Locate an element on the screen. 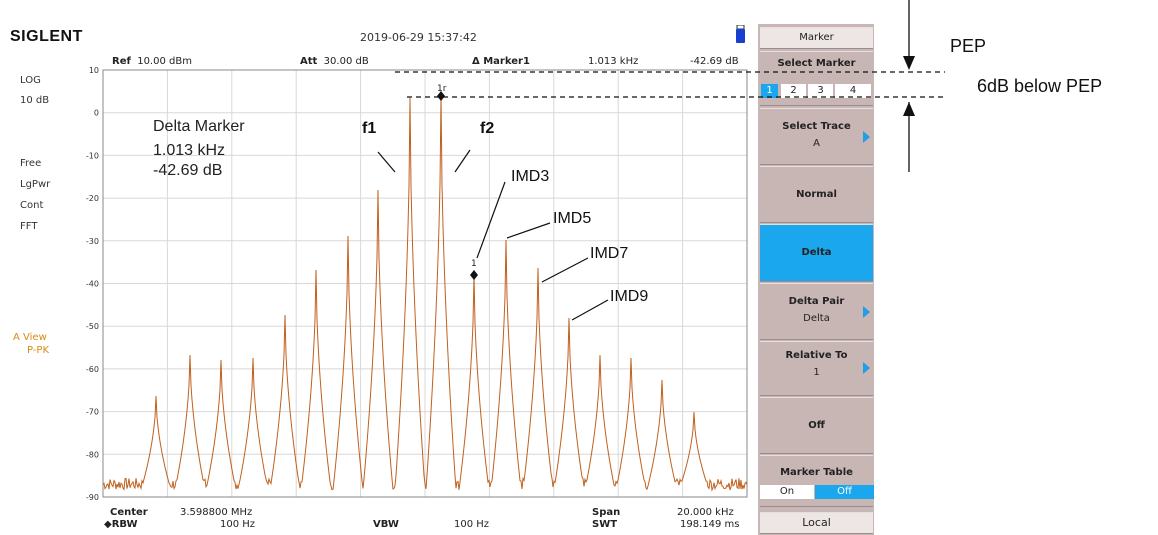 This screenshot has height=535, width=1158. marker-1-option: 1 is located at coordinates (769, 91).